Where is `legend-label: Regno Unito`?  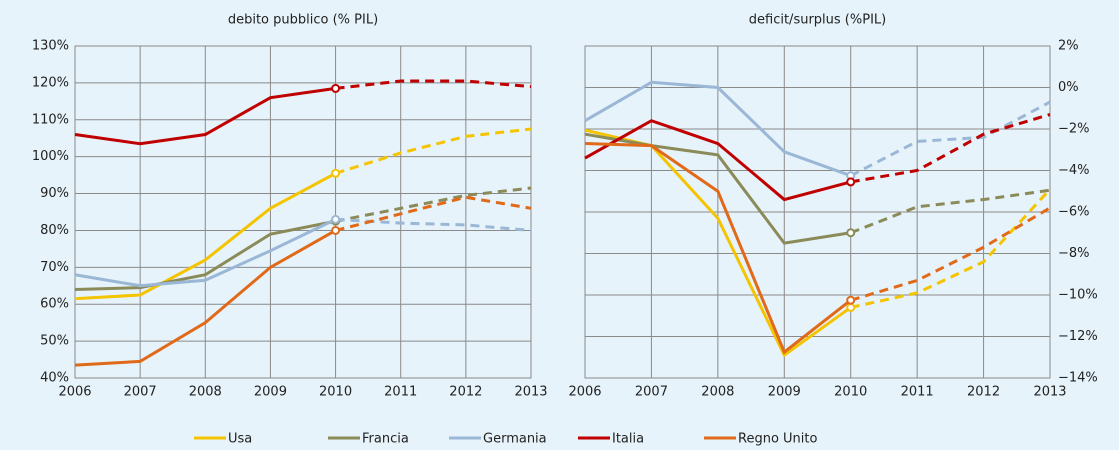 legend-label: Regno Unito is located at coordinates (777, 439).